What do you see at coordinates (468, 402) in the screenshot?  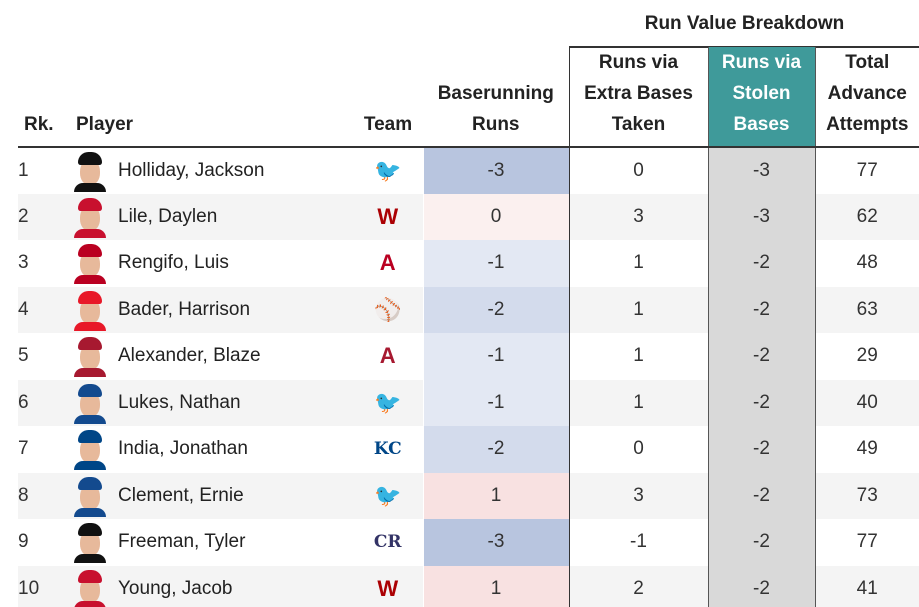 I see `table-row: 6 Lukes, Nathan 🐦 -1 1 -2 40` at bounding box center [468, 402].